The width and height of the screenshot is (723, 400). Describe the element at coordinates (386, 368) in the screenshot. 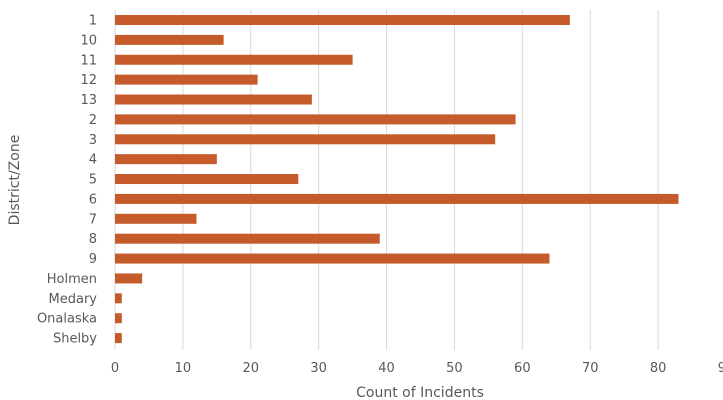

I see `x-tick-label: 40` at that location.